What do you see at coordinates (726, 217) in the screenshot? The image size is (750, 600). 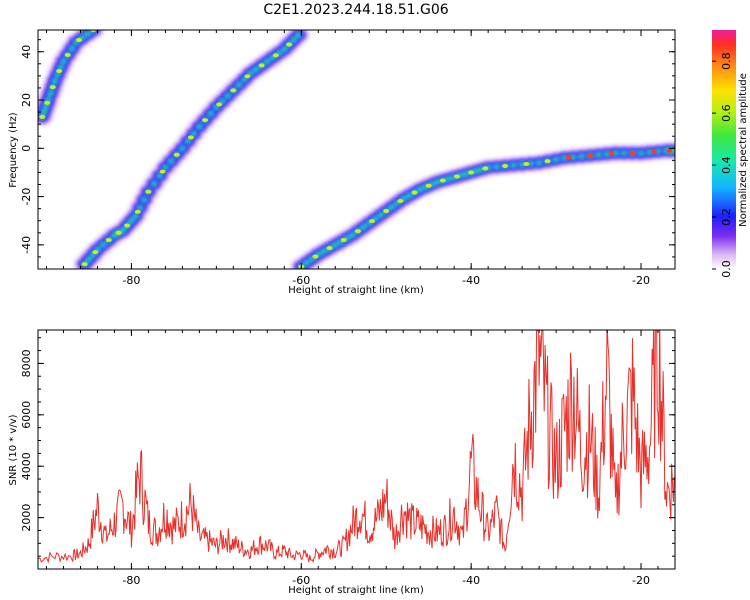 I see `colorbar-tick-label: 0.2` at bounding box center [726, 217].